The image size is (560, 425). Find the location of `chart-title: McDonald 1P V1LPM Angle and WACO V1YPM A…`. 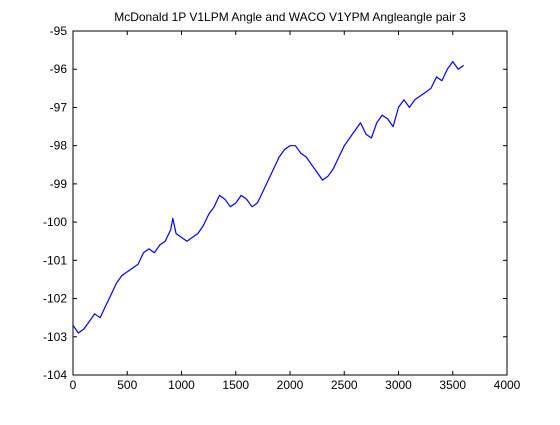

chart-title: McDonald 1P V1LPM Angle and WACO V1YPM A… is located at coordinates (290, 17).